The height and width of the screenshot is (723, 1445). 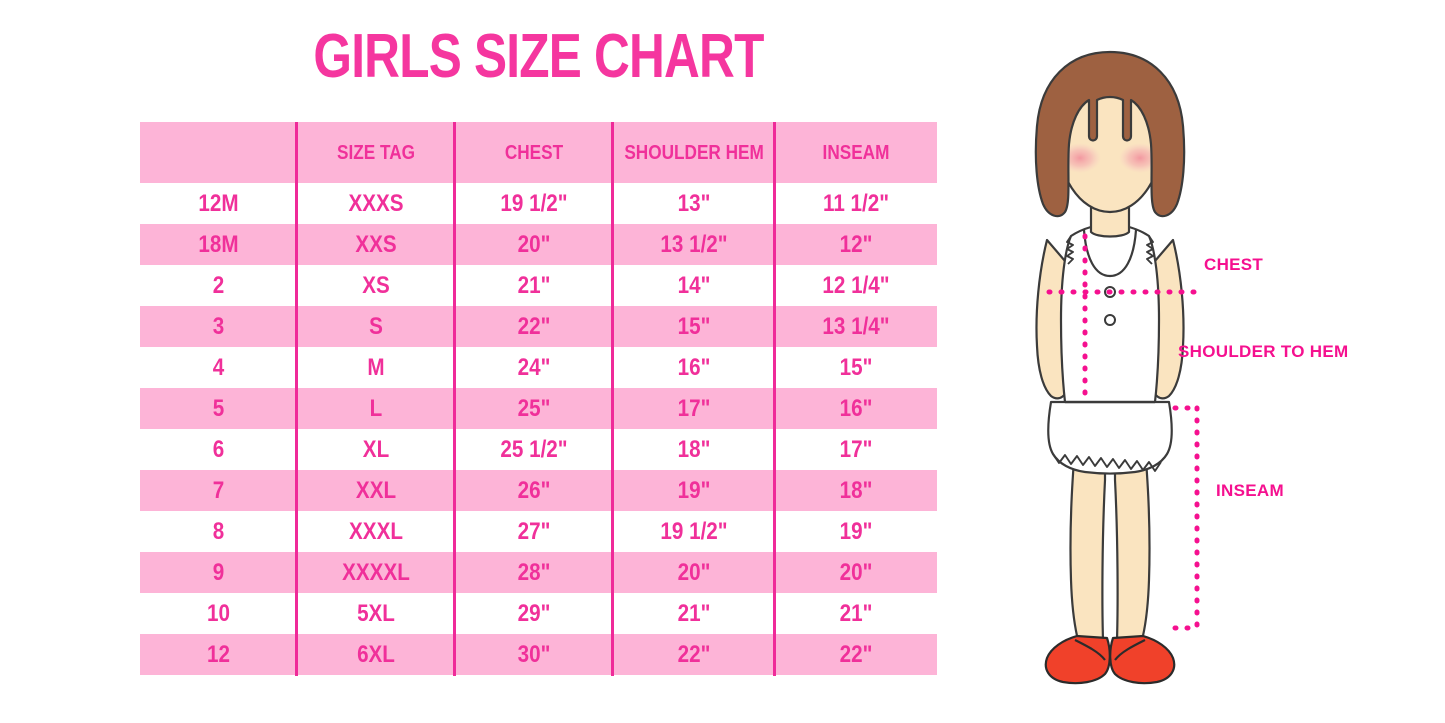 I want to click on table-row: 12M XXXS 19 1/2" 13" 11 1/2", so click(x=538, y=203).